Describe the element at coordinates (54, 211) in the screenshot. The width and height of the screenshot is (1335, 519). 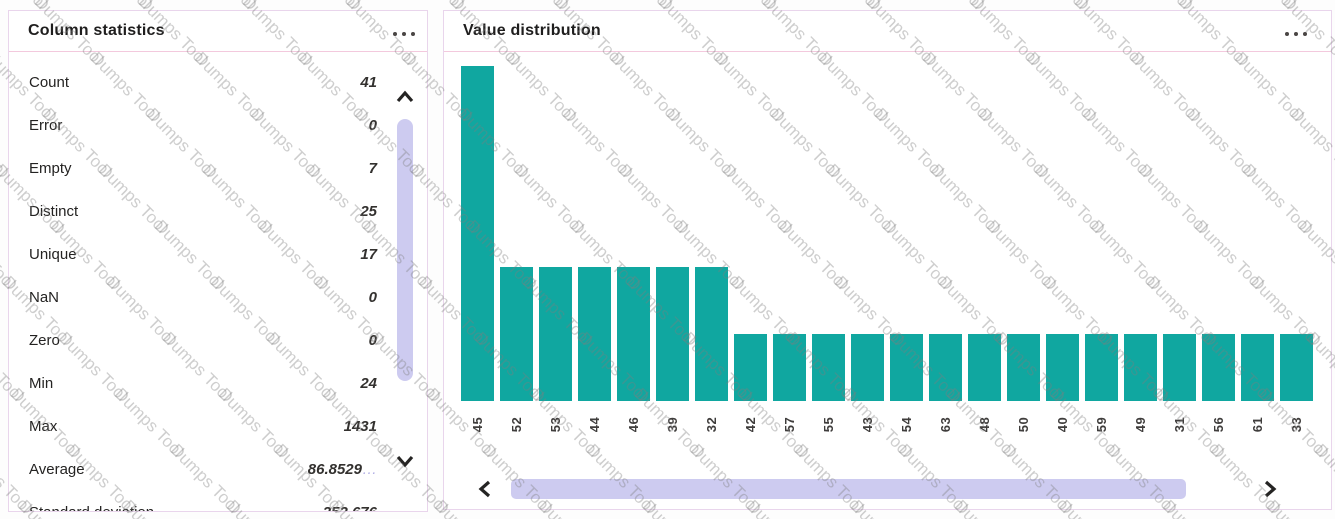
I see `stat-label: Distinct` at that location.